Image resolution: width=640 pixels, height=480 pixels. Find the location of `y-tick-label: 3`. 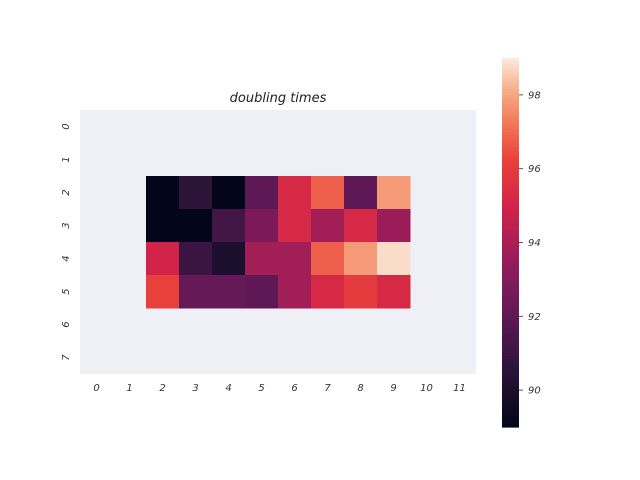

y-tick-label: 3 is located at coordinates (66, 225).